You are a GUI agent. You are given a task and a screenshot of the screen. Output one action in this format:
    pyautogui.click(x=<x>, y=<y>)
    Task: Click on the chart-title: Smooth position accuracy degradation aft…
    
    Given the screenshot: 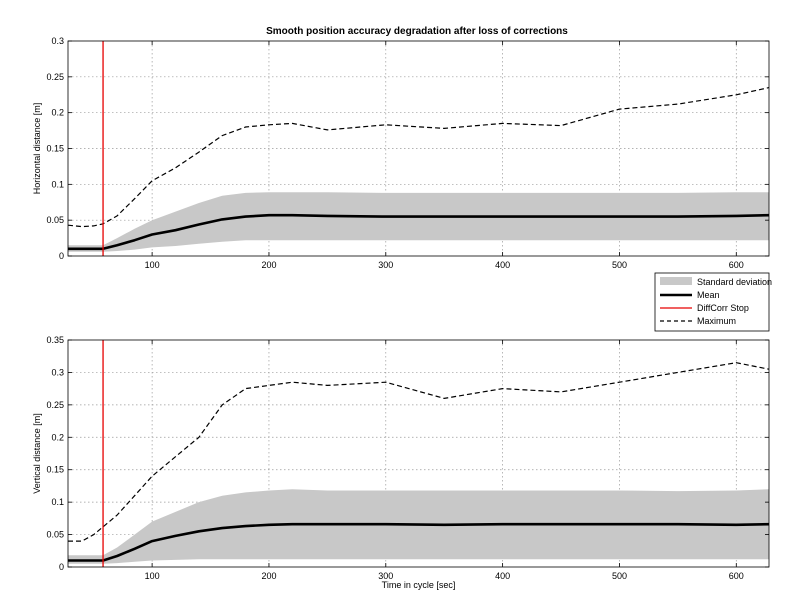 What is the action you would take?
    pyautogui.click(x=417, y=31)
    